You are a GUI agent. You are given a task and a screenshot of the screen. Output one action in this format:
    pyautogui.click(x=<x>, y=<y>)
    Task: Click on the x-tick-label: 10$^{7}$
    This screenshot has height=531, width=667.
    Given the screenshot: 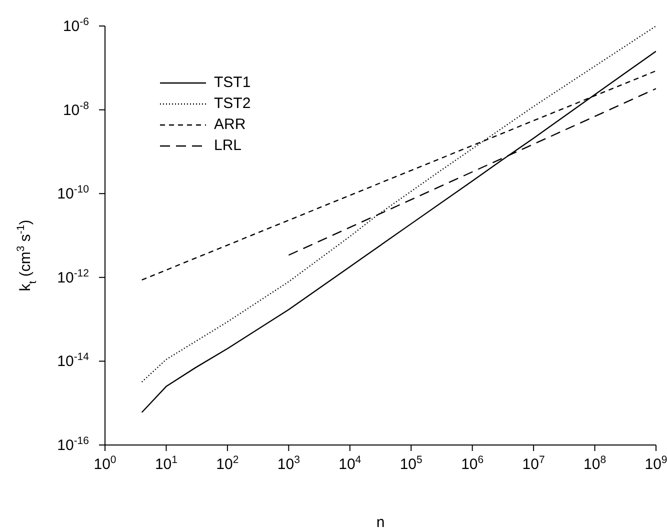 What is the action you would take?
    pyautogui.click(x=533, y=463)
    